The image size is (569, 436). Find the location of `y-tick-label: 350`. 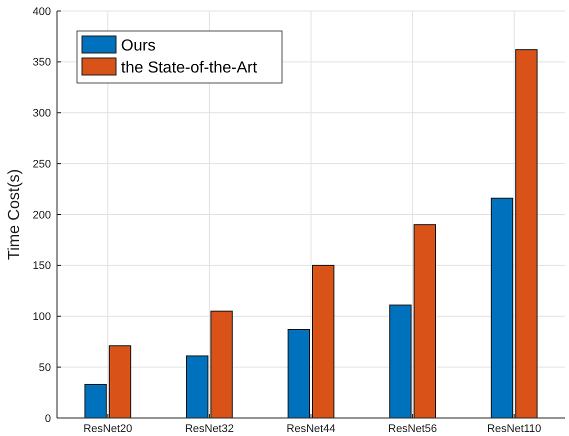

y-tick-label: 350 is located at coordinates (41, 62).